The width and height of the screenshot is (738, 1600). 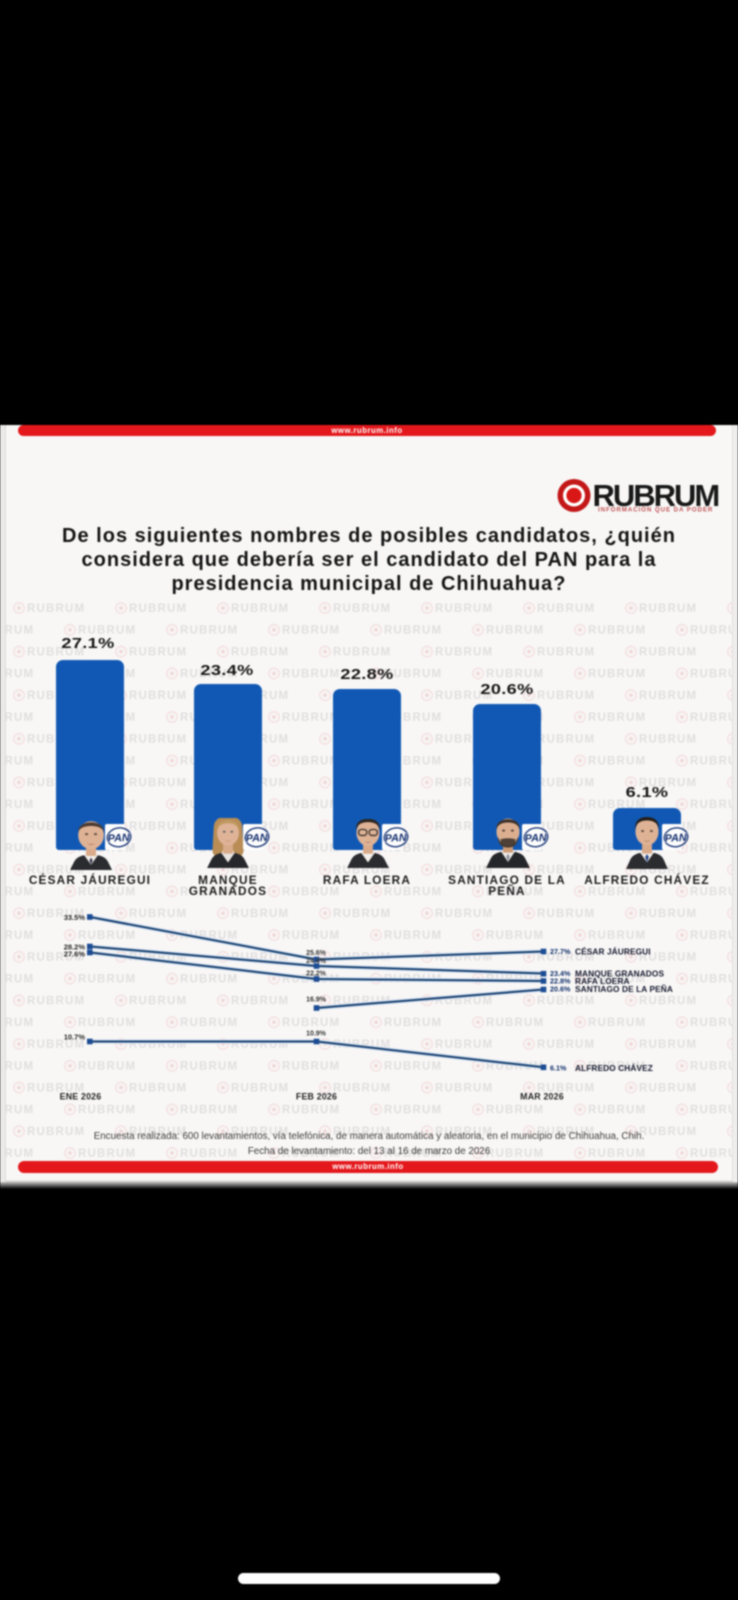 I want to click on svg-text: MAR 2026, so click(x=542, y=1097).